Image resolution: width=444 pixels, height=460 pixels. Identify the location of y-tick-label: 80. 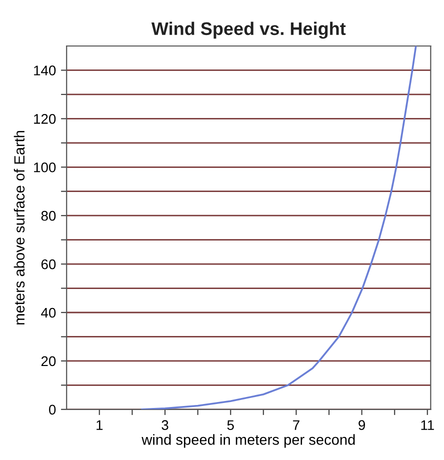
(48, 215).